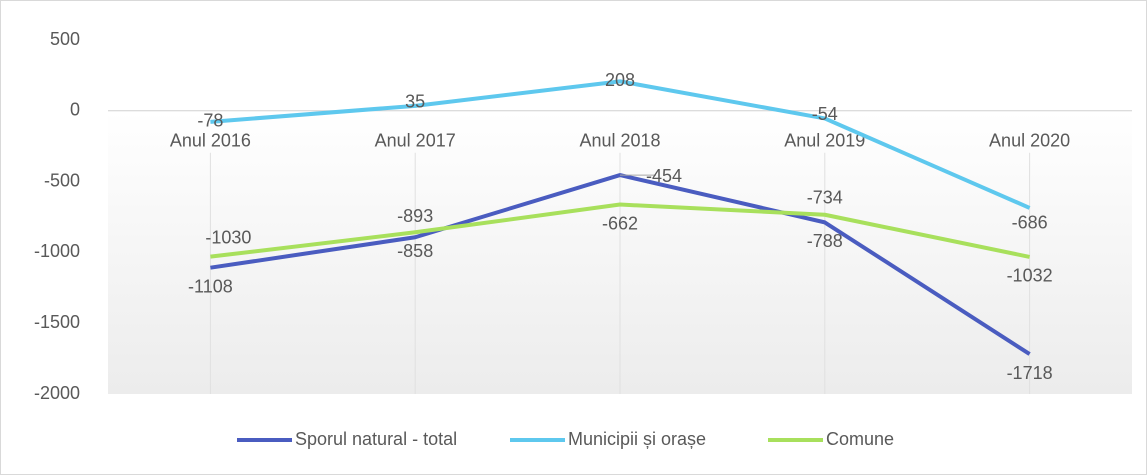 This screenshot has width=1147, height=475. I want to click on y-tick-label: 0, so click(75, 110).